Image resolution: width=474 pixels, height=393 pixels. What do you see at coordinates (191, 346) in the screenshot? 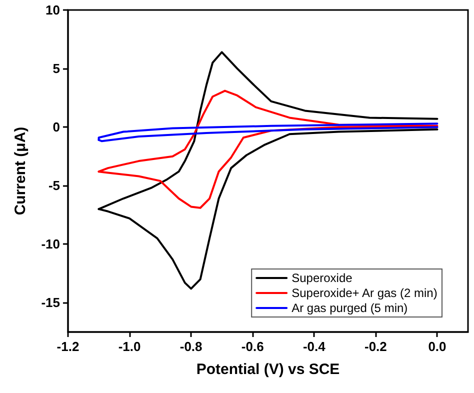
I see `x-tick-label: -0.8` at bounding box center [191, 346].